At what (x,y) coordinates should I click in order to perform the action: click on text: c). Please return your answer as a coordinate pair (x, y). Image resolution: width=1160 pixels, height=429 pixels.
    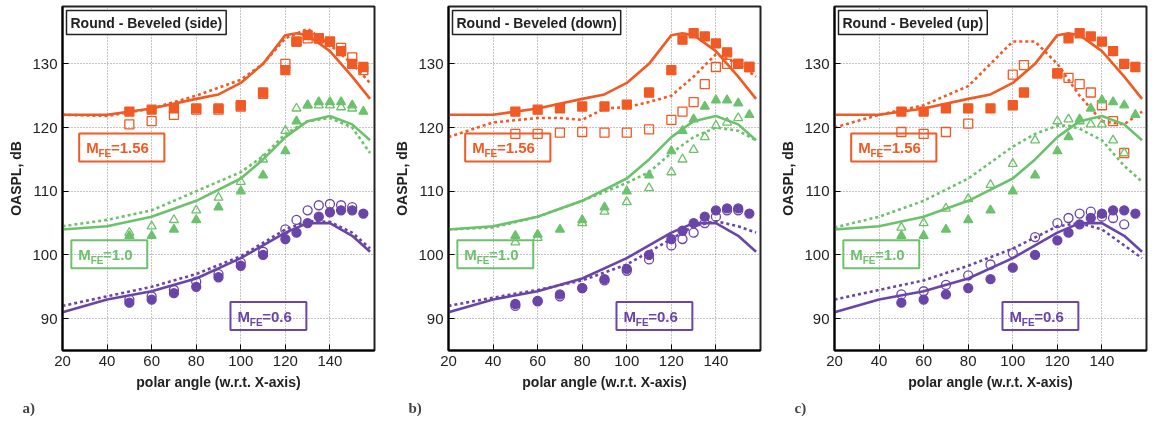
    Looking at the image, I should click on (800, 408).